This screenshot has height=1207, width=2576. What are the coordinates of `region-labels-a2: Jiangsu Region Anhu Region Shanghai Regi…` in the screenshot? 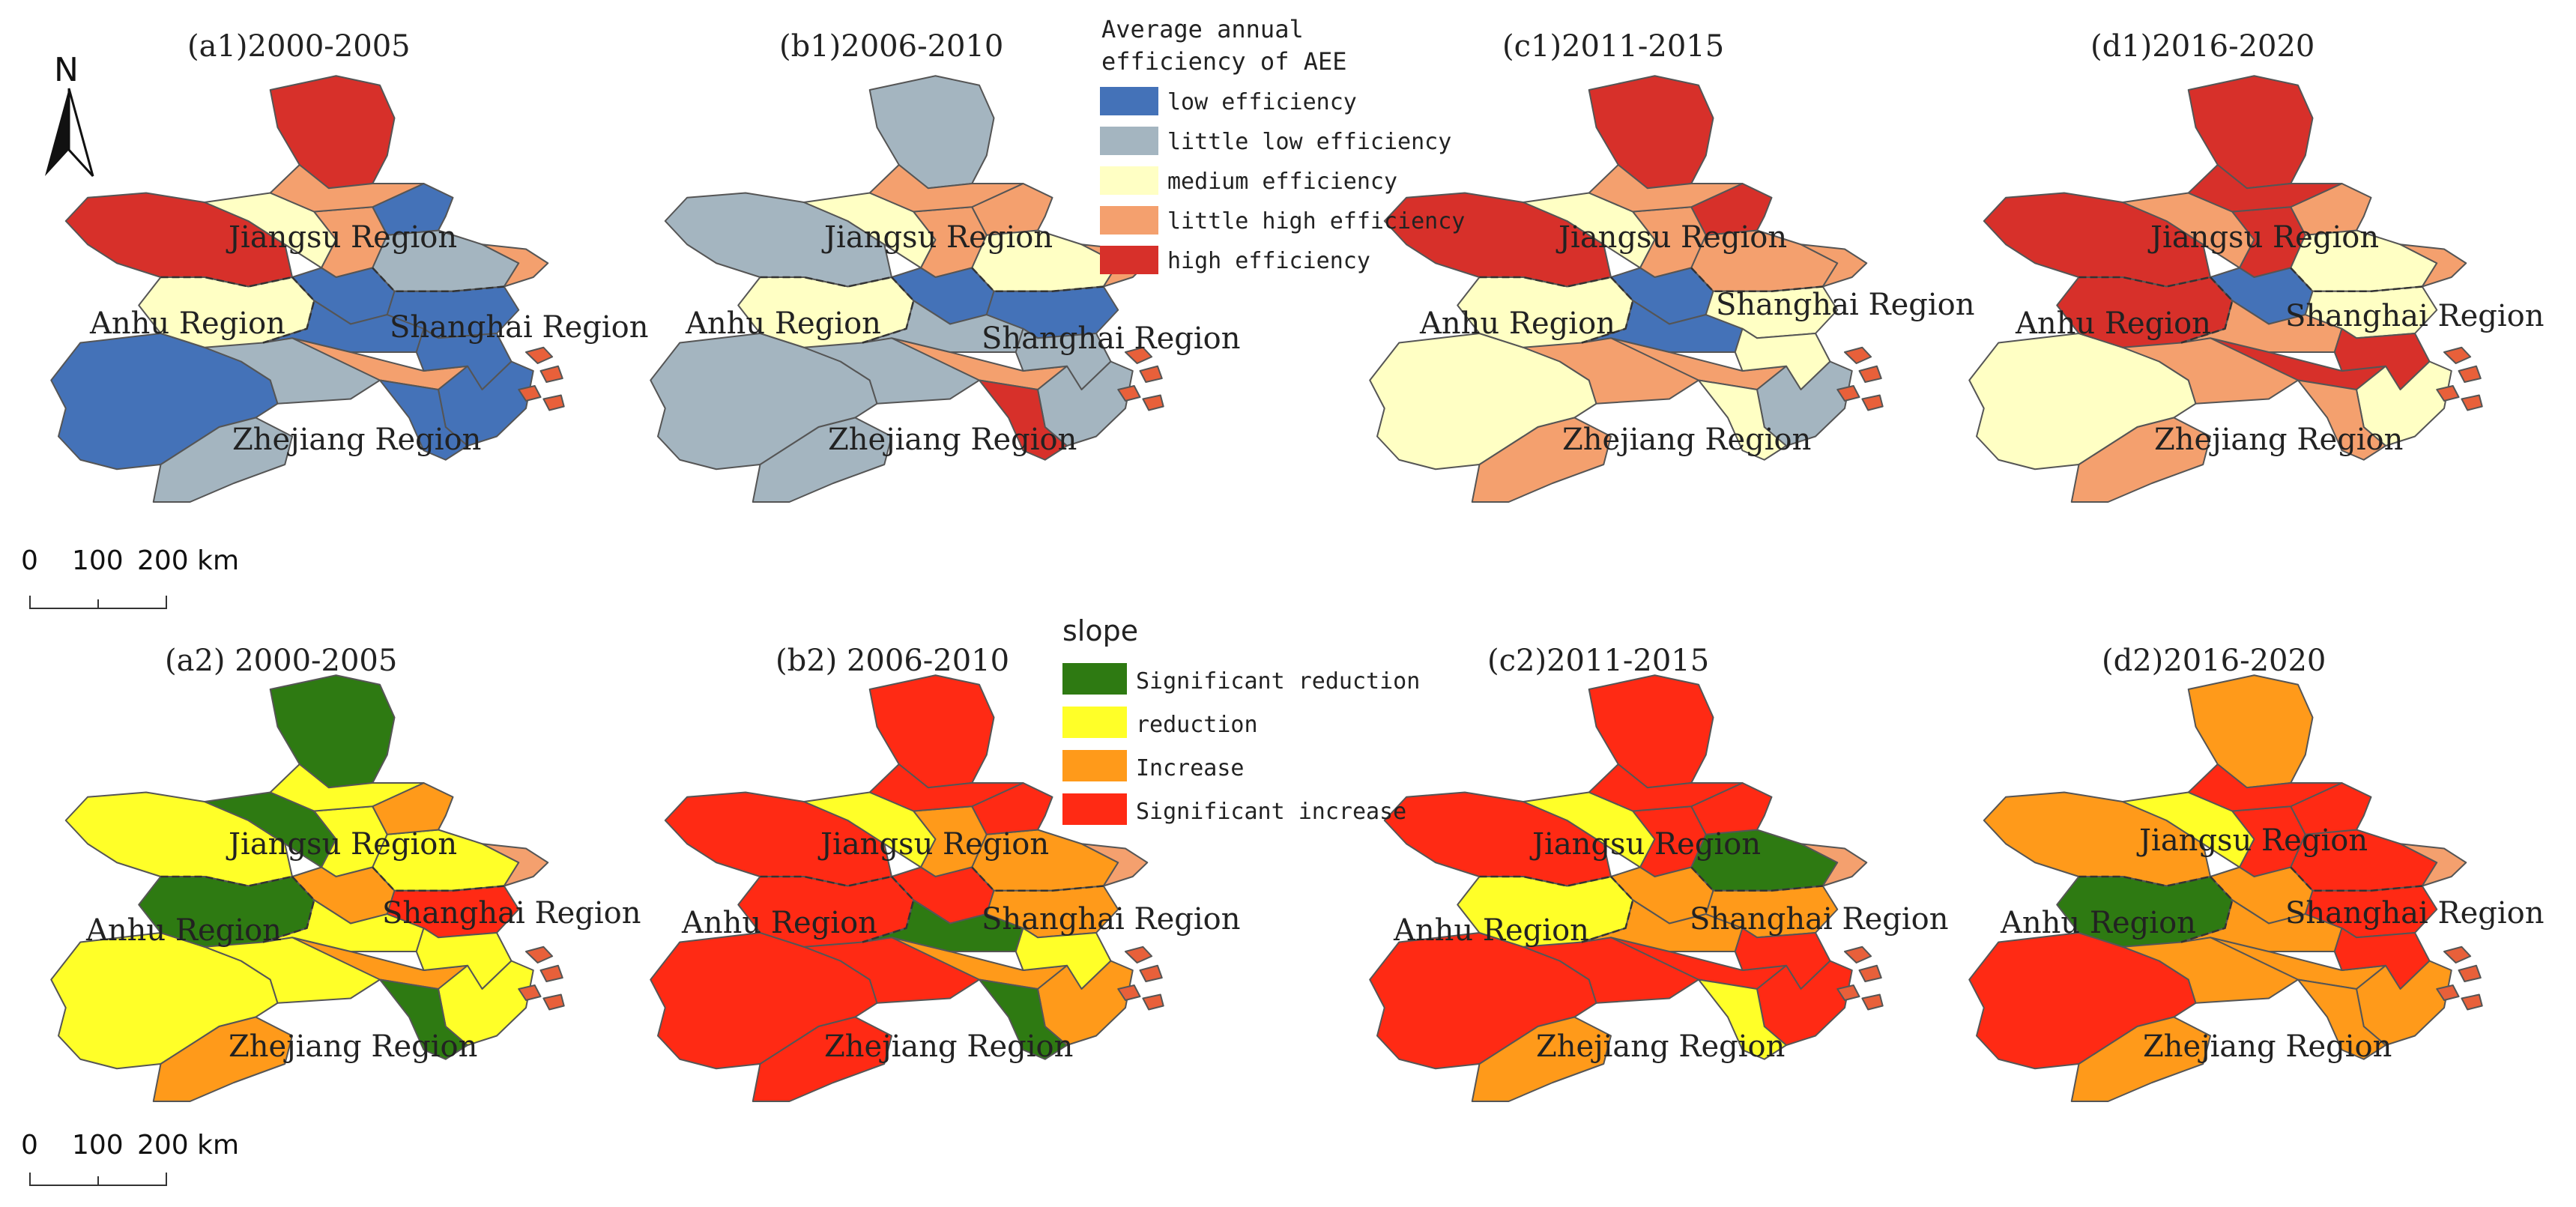 It's located at (363, 946).